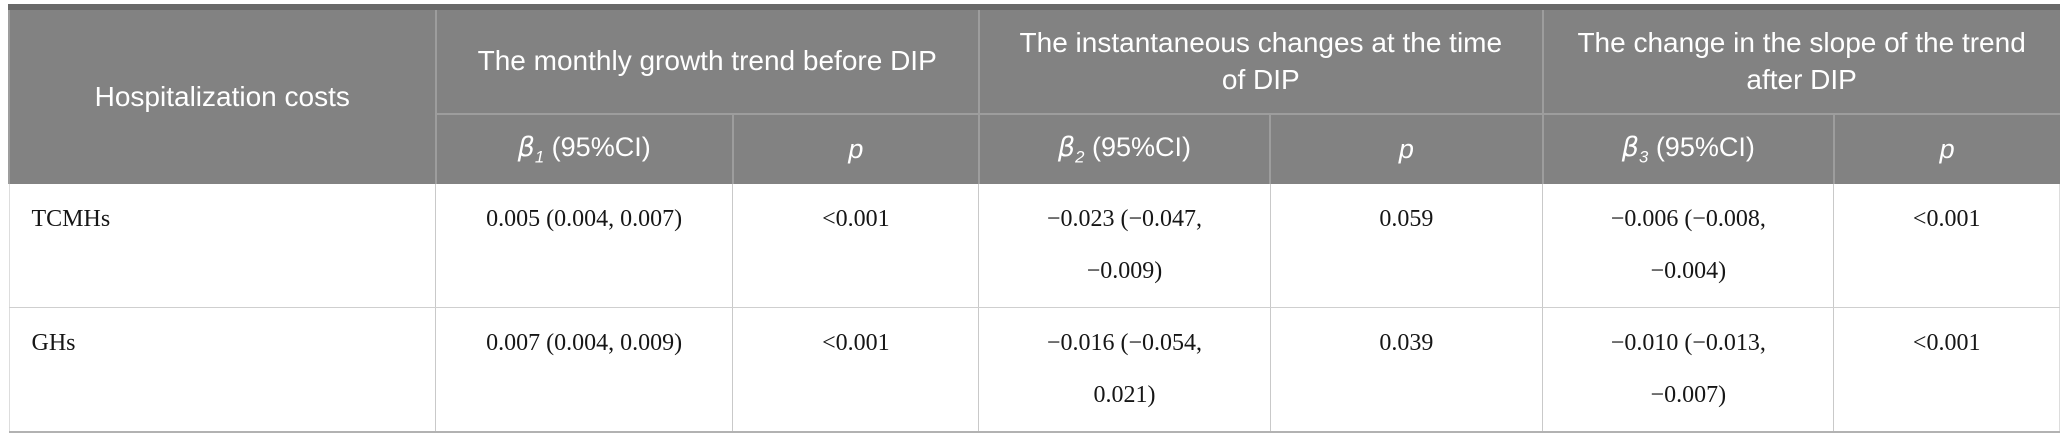 This screenshot has height=433, width=2068. Describe the element at coordinates (1080, 157) in the screenshot. I see `beta-subscript: 2` at that location.